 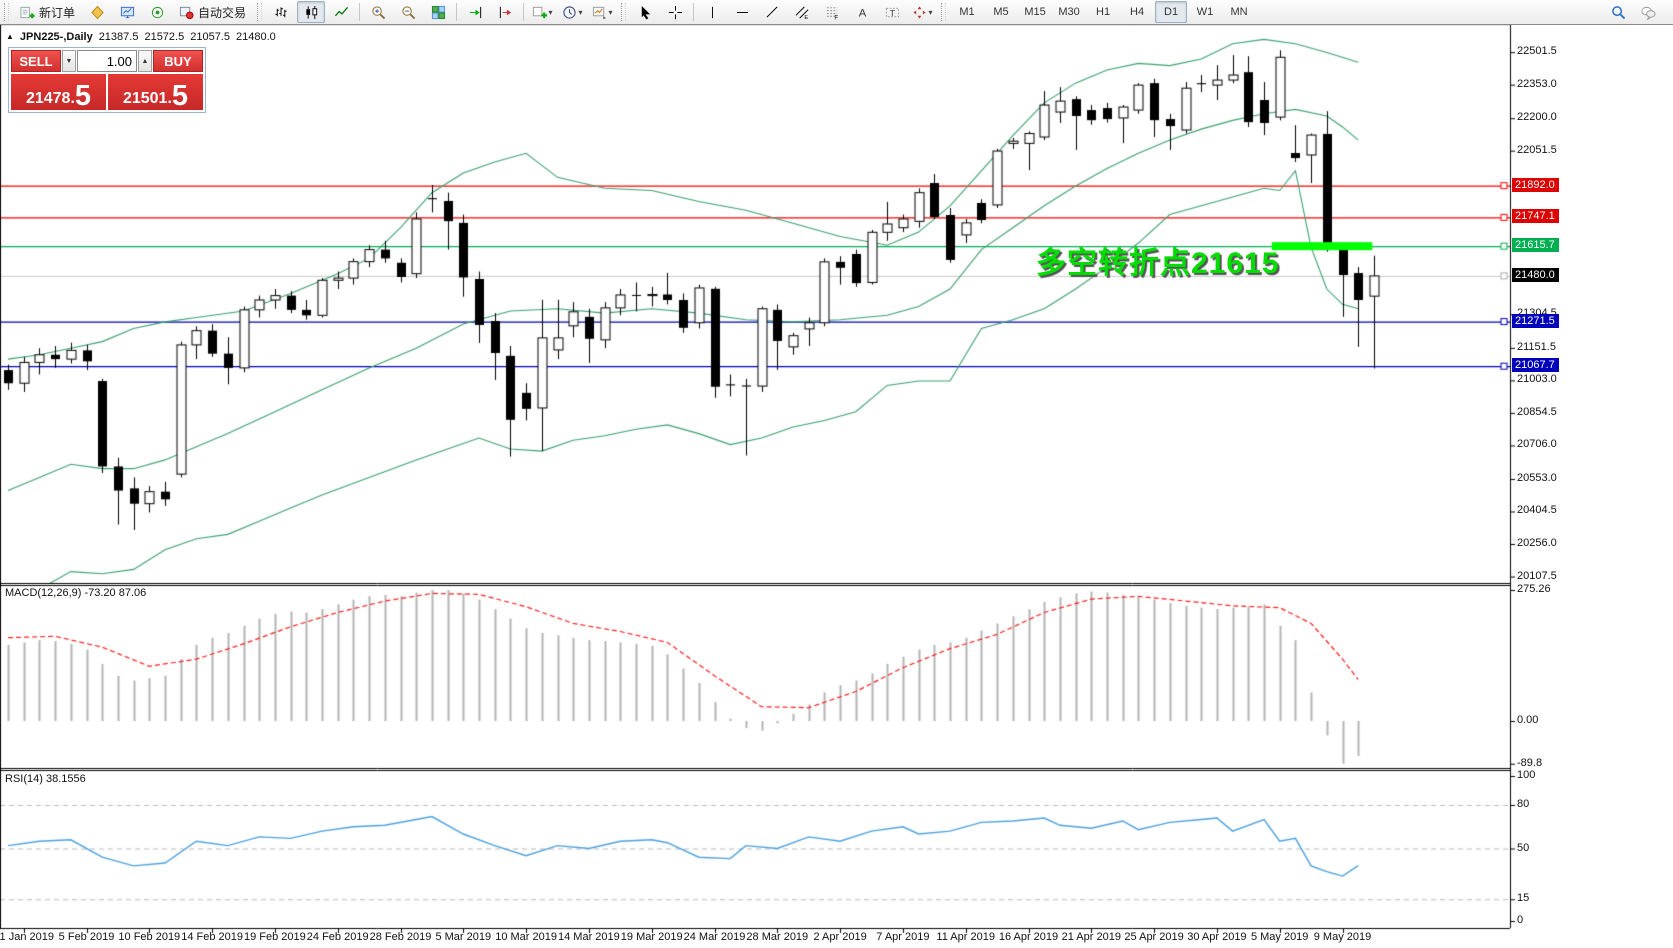 I want to click on search-button, so click(x=1618, y=12).